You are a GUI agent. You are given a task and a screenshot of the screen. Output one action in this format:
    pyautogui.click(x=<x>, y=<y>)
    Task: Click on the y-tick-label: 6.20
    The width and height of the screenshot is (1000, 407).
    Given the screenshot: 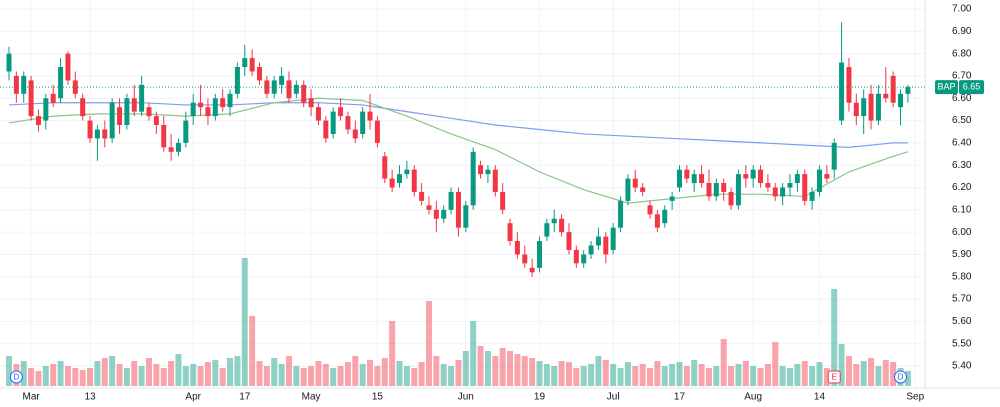 What is the action you would take?
    pyautogui.click(x=962, y=187)
    